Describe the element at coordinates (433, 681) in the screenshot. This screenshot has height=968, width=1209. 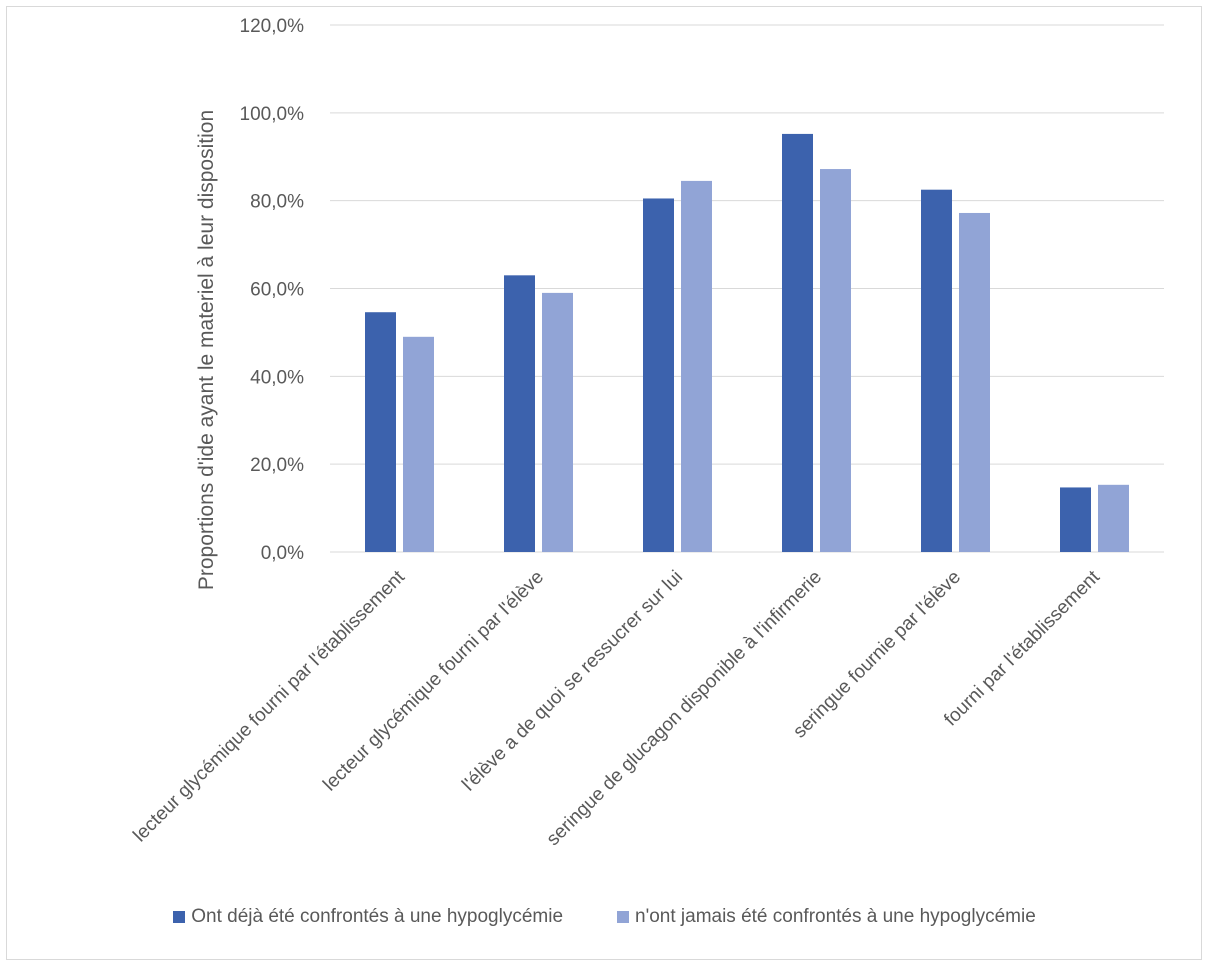
I see `category-label: lecteur glycémique fourni par l'élève` at that location.